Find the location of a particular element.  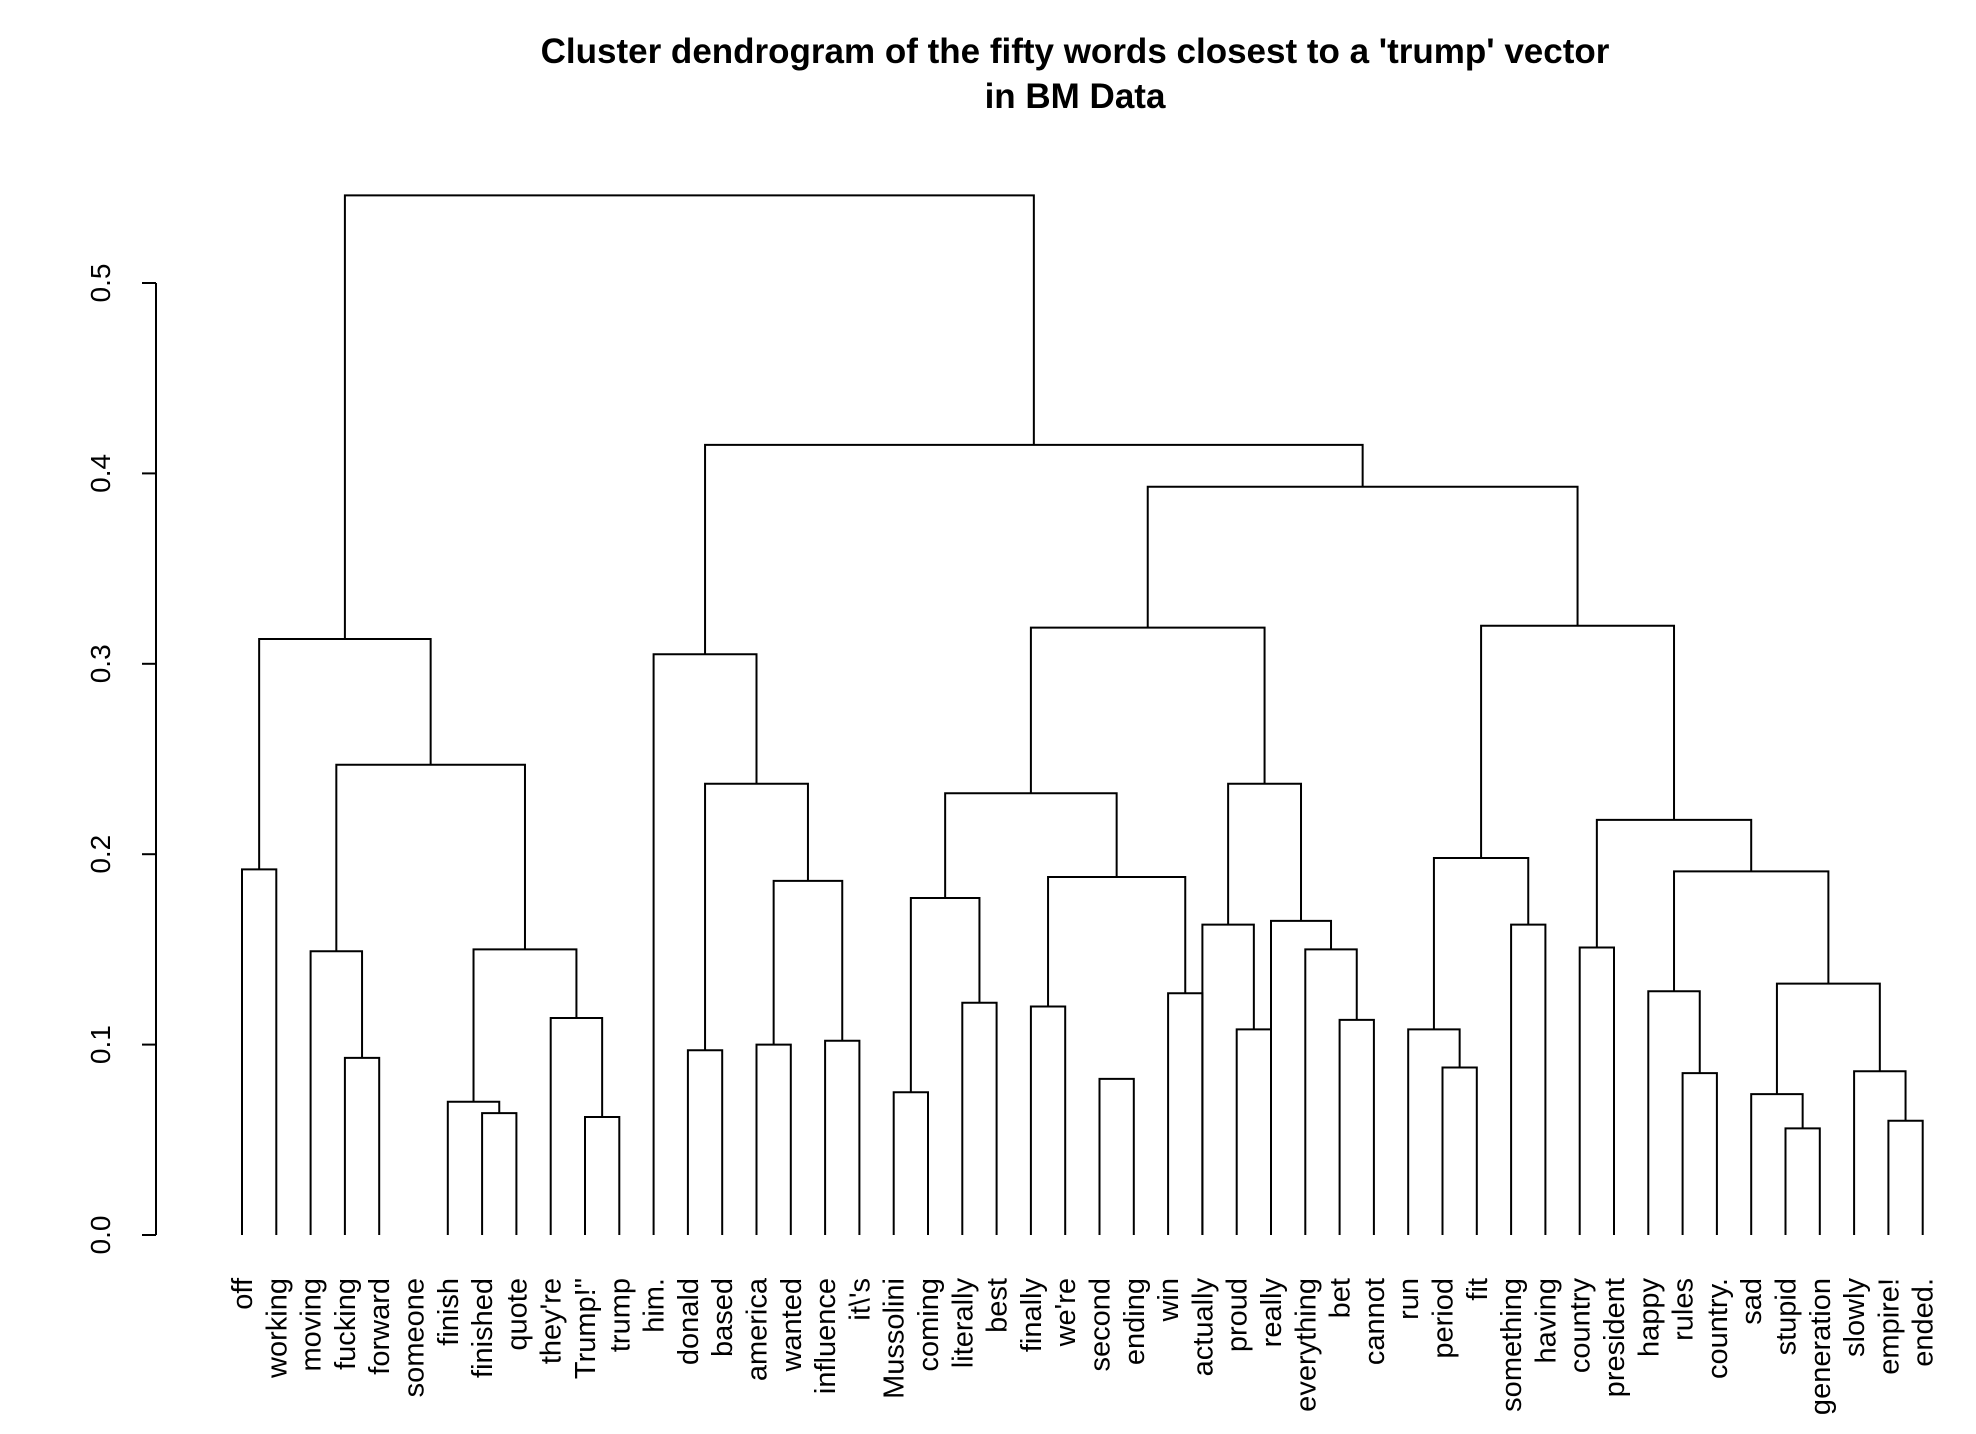

leaf-label: Trump!" is located at coordinates (586, 1328).